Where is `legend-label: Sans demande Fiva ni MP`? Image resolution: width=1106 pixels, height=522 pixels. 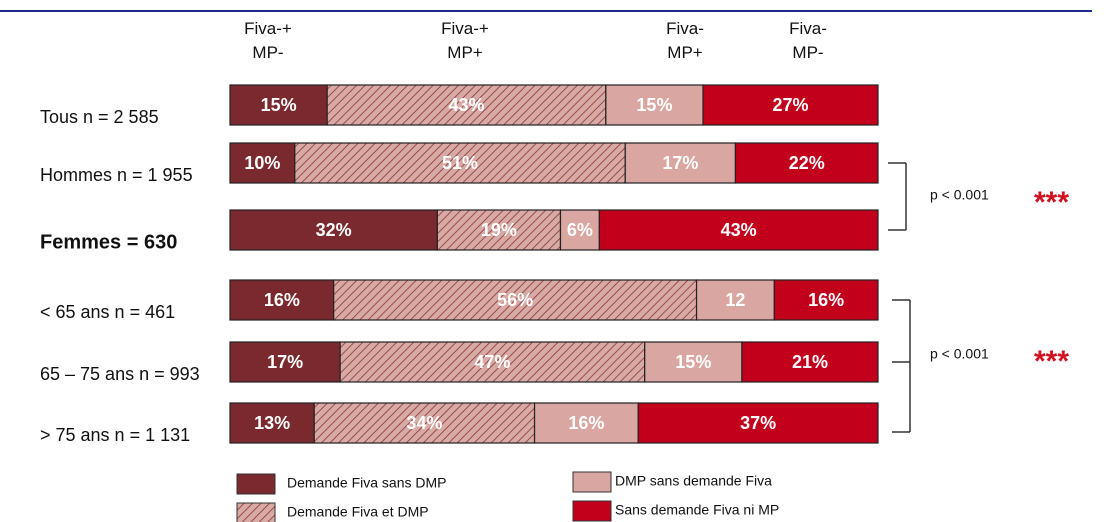
legend-label: Sans demande Fiva ni MP is located at coordinates (697, 510).